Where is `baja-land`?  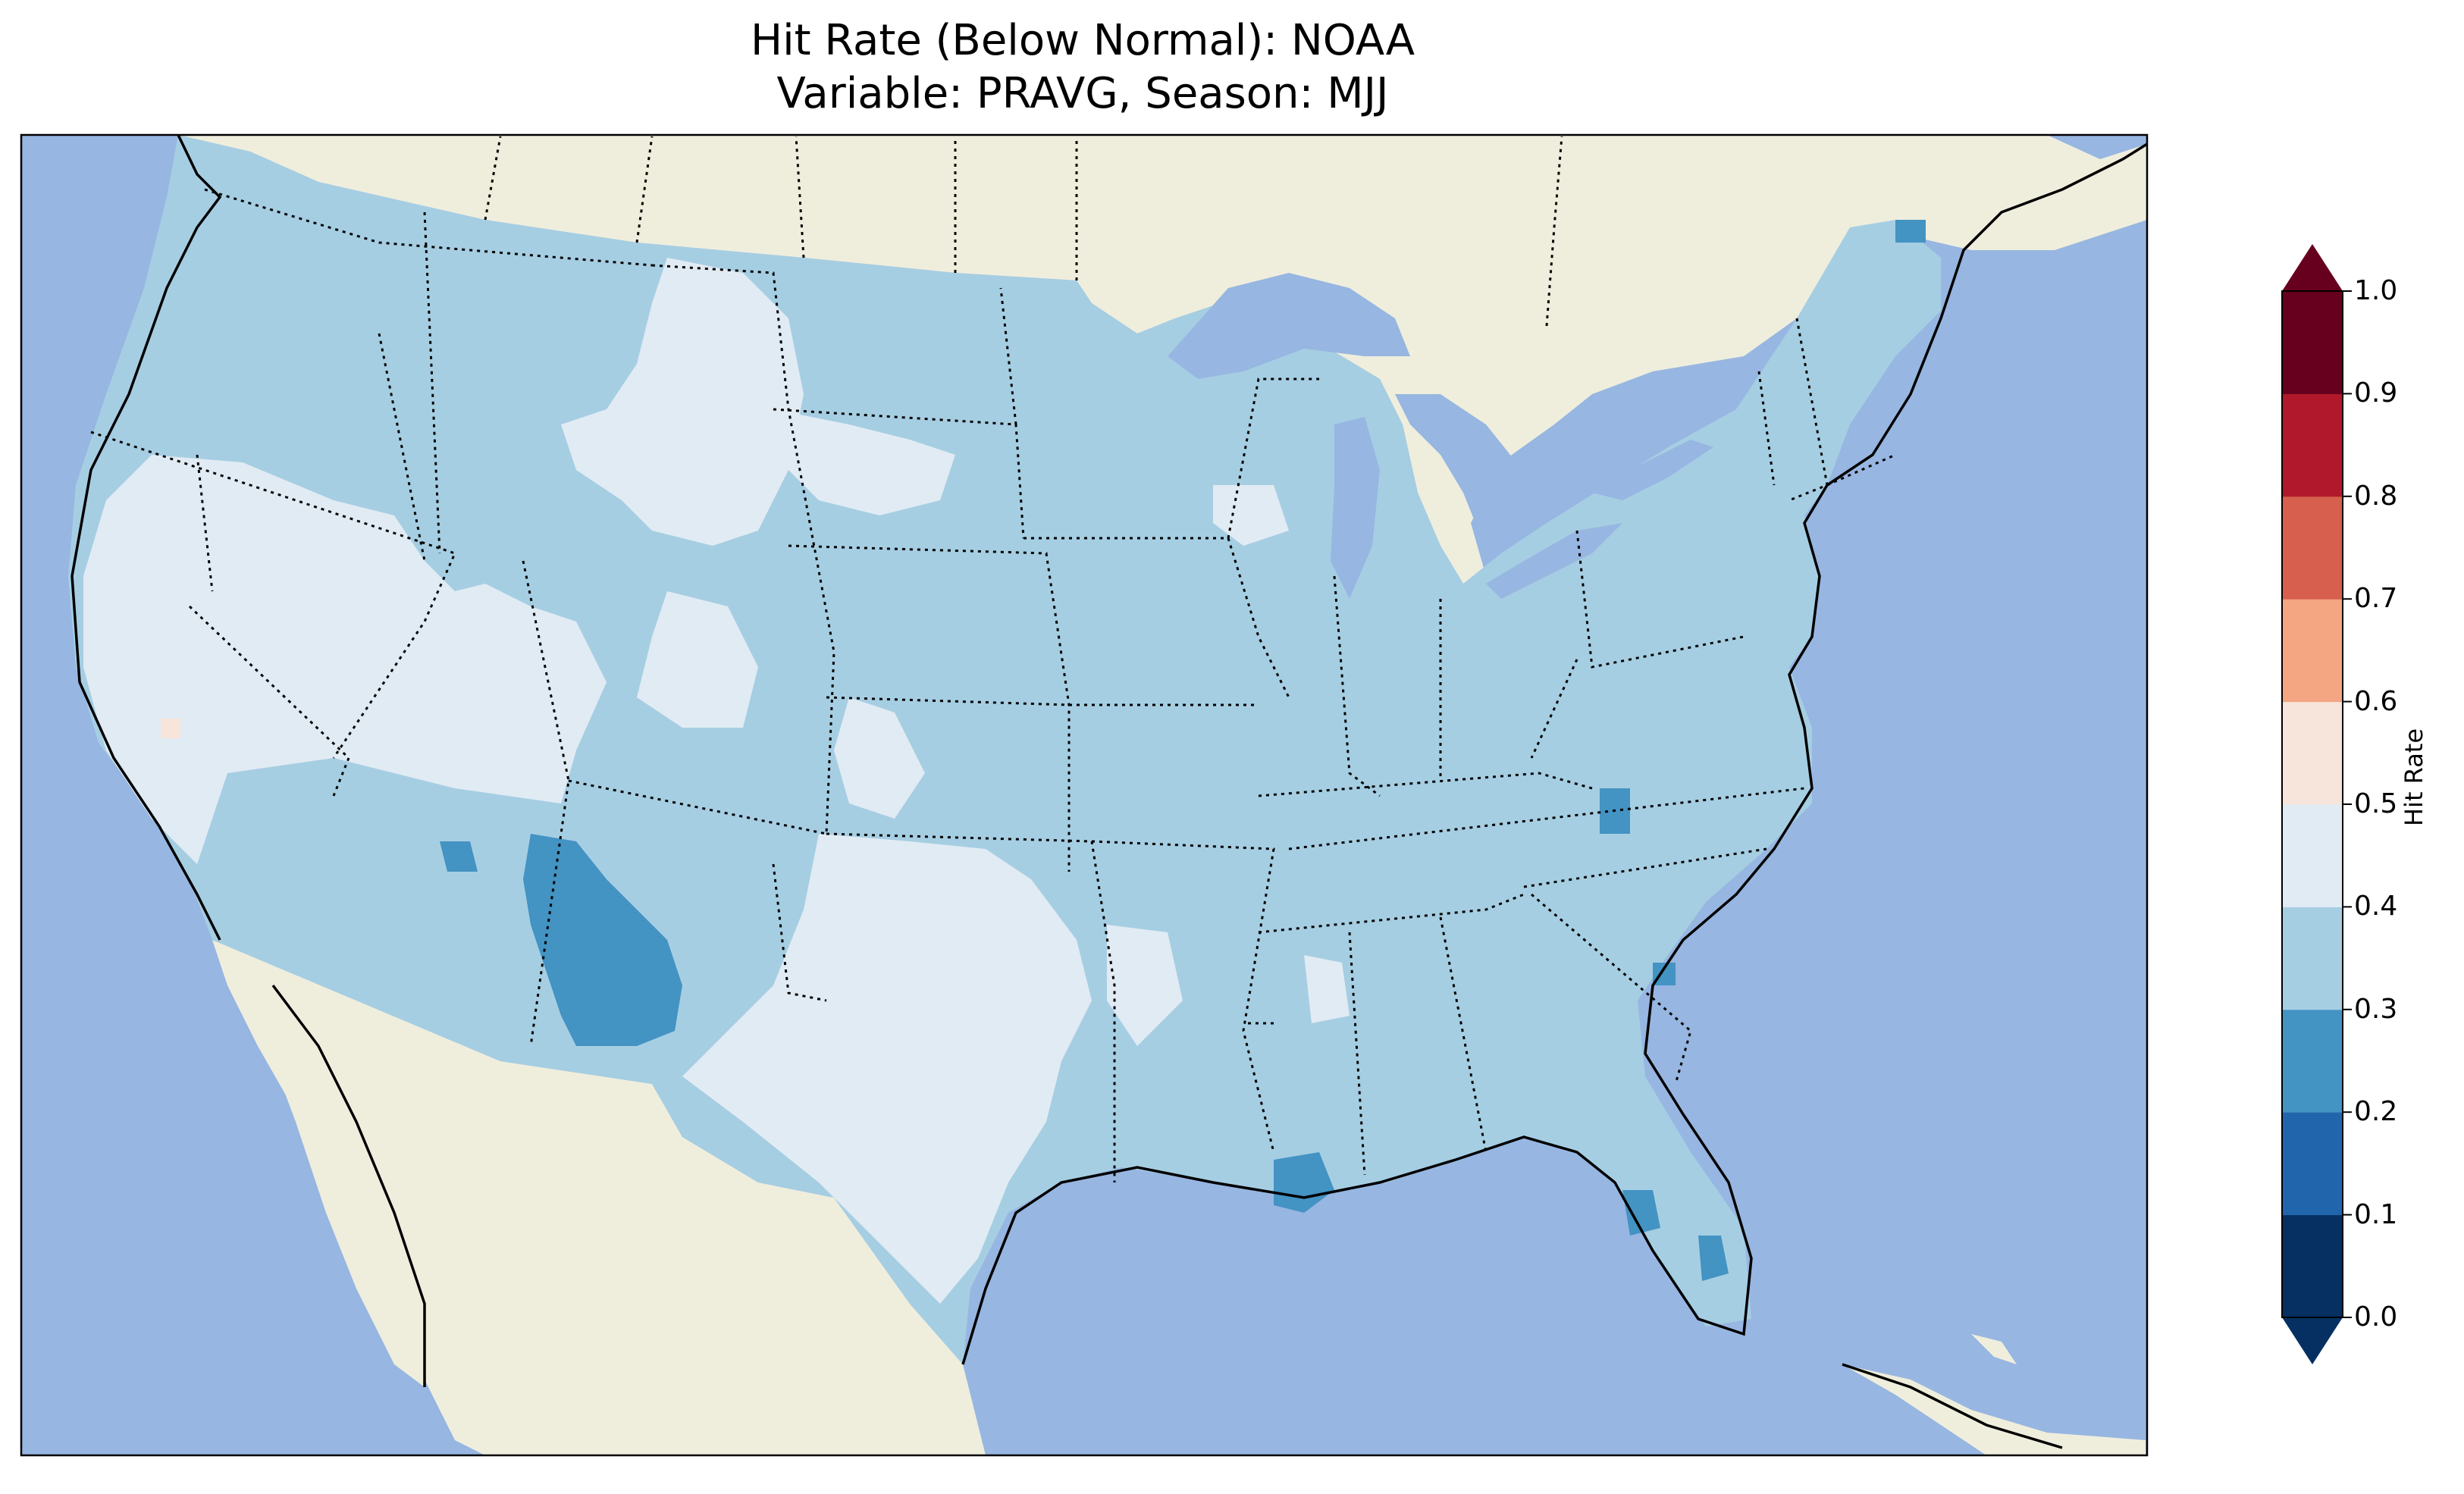 baja-land is located at coordinates (349, 1186).